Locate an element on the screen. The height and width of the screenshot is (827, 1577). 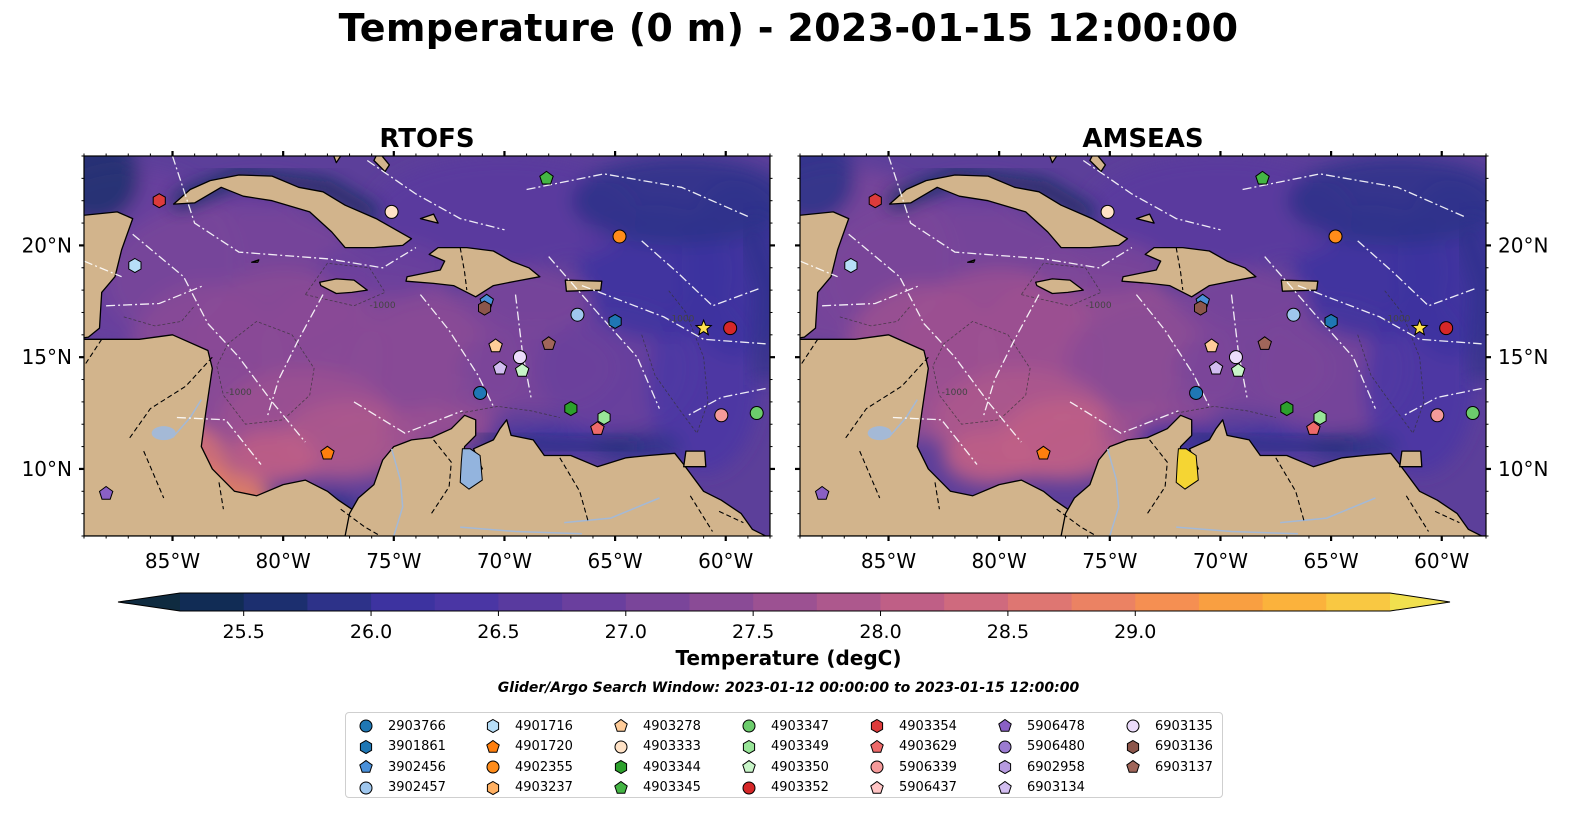
lat-tick-label: 20°N is located at coordinates (1523, 245).